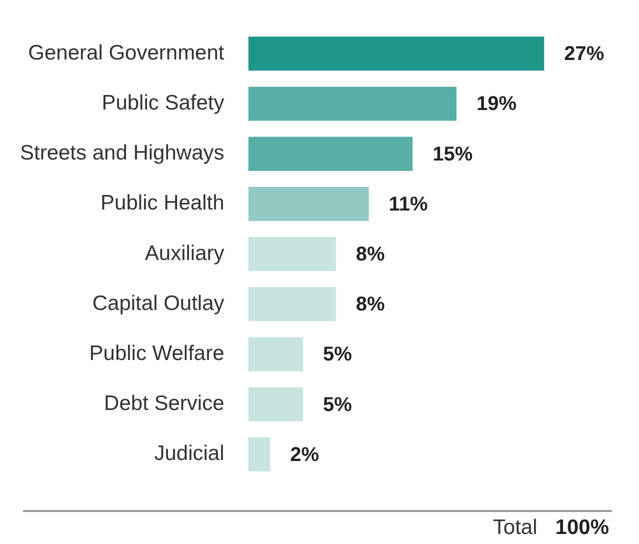 The image size is (639, 544). I want to click on y-tick-label: Auxiliary, so click(184, 253).